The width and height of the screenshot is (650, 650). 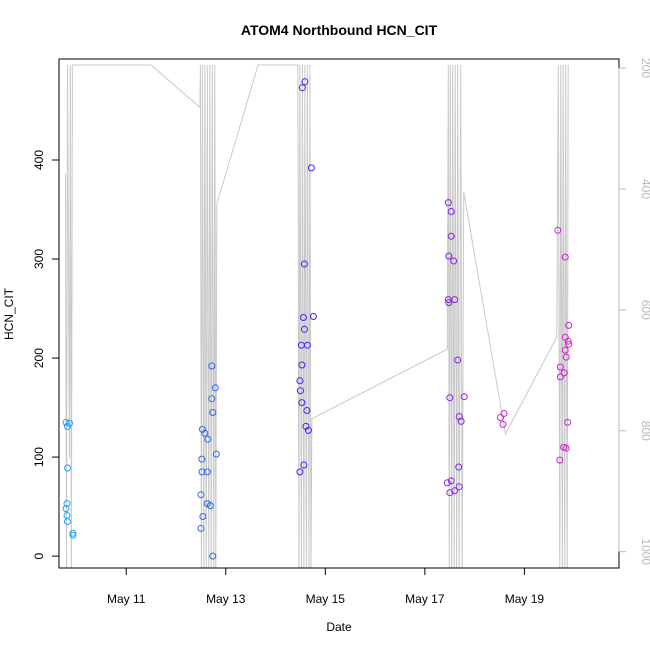 I want to click on y-tick-label: 300, so click(x=39, y=259).